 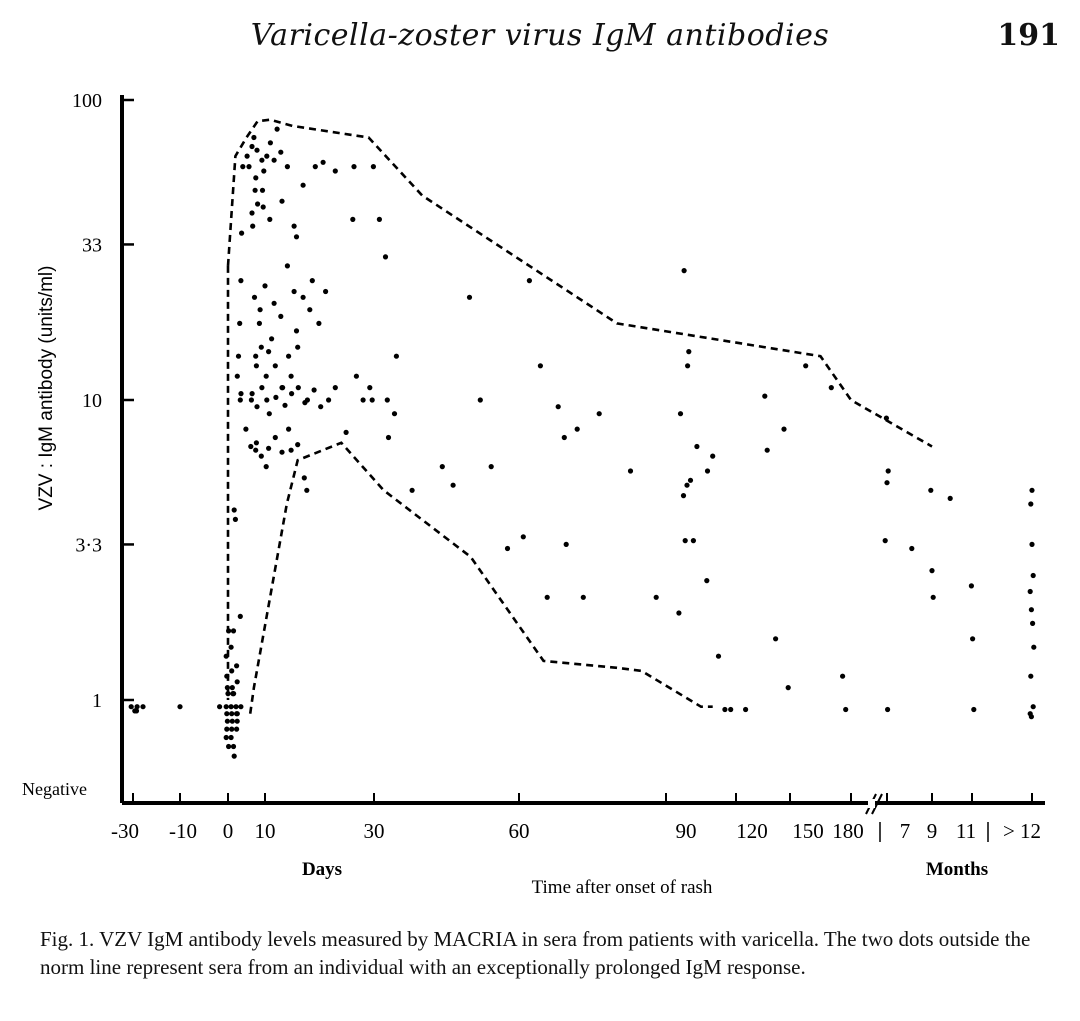 I want to click on x-tick-label: 60, so click(x=519, y=831).